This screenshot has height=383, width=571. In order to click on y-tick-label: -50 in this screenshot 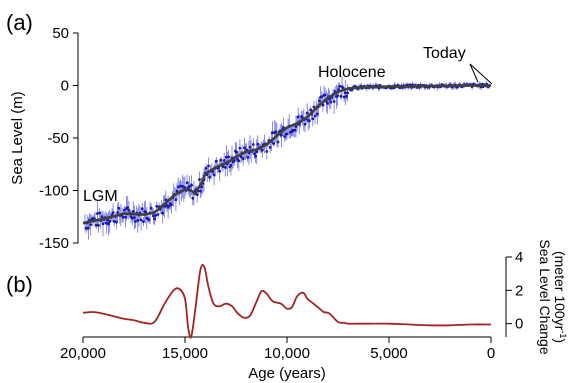, I will do `click(58, 138)`.